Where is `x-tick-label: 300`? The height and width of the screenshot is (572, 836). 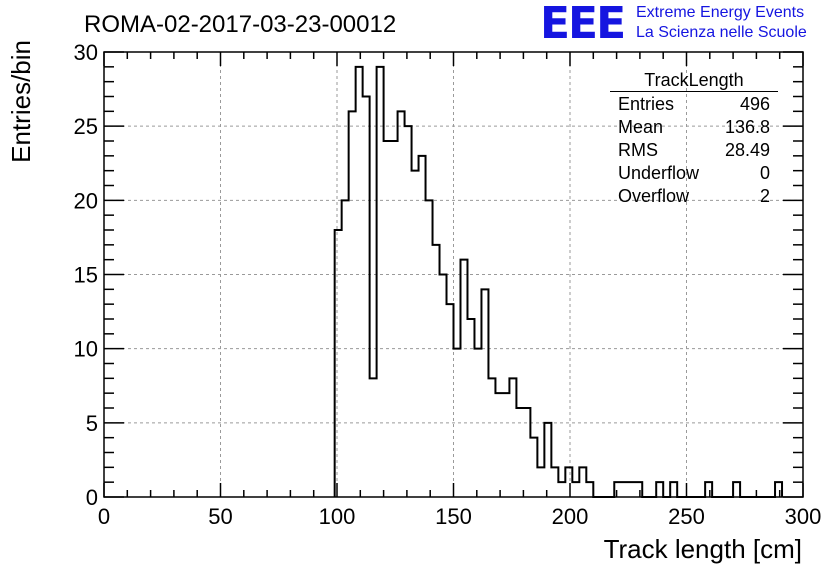
x-tick-label: 300 is located at coordinates (803, 516).